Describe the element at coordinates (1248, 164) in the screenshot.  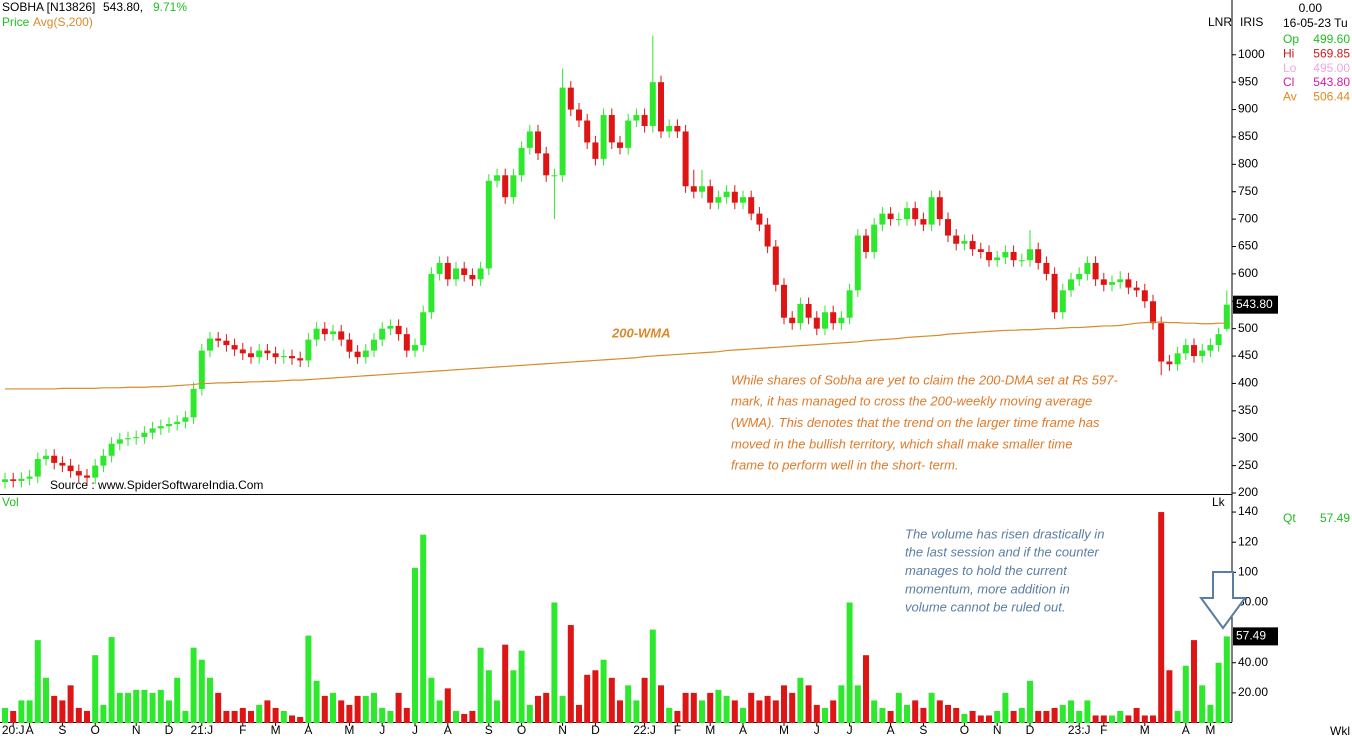
I see `y-tick-label: 800` at that location.